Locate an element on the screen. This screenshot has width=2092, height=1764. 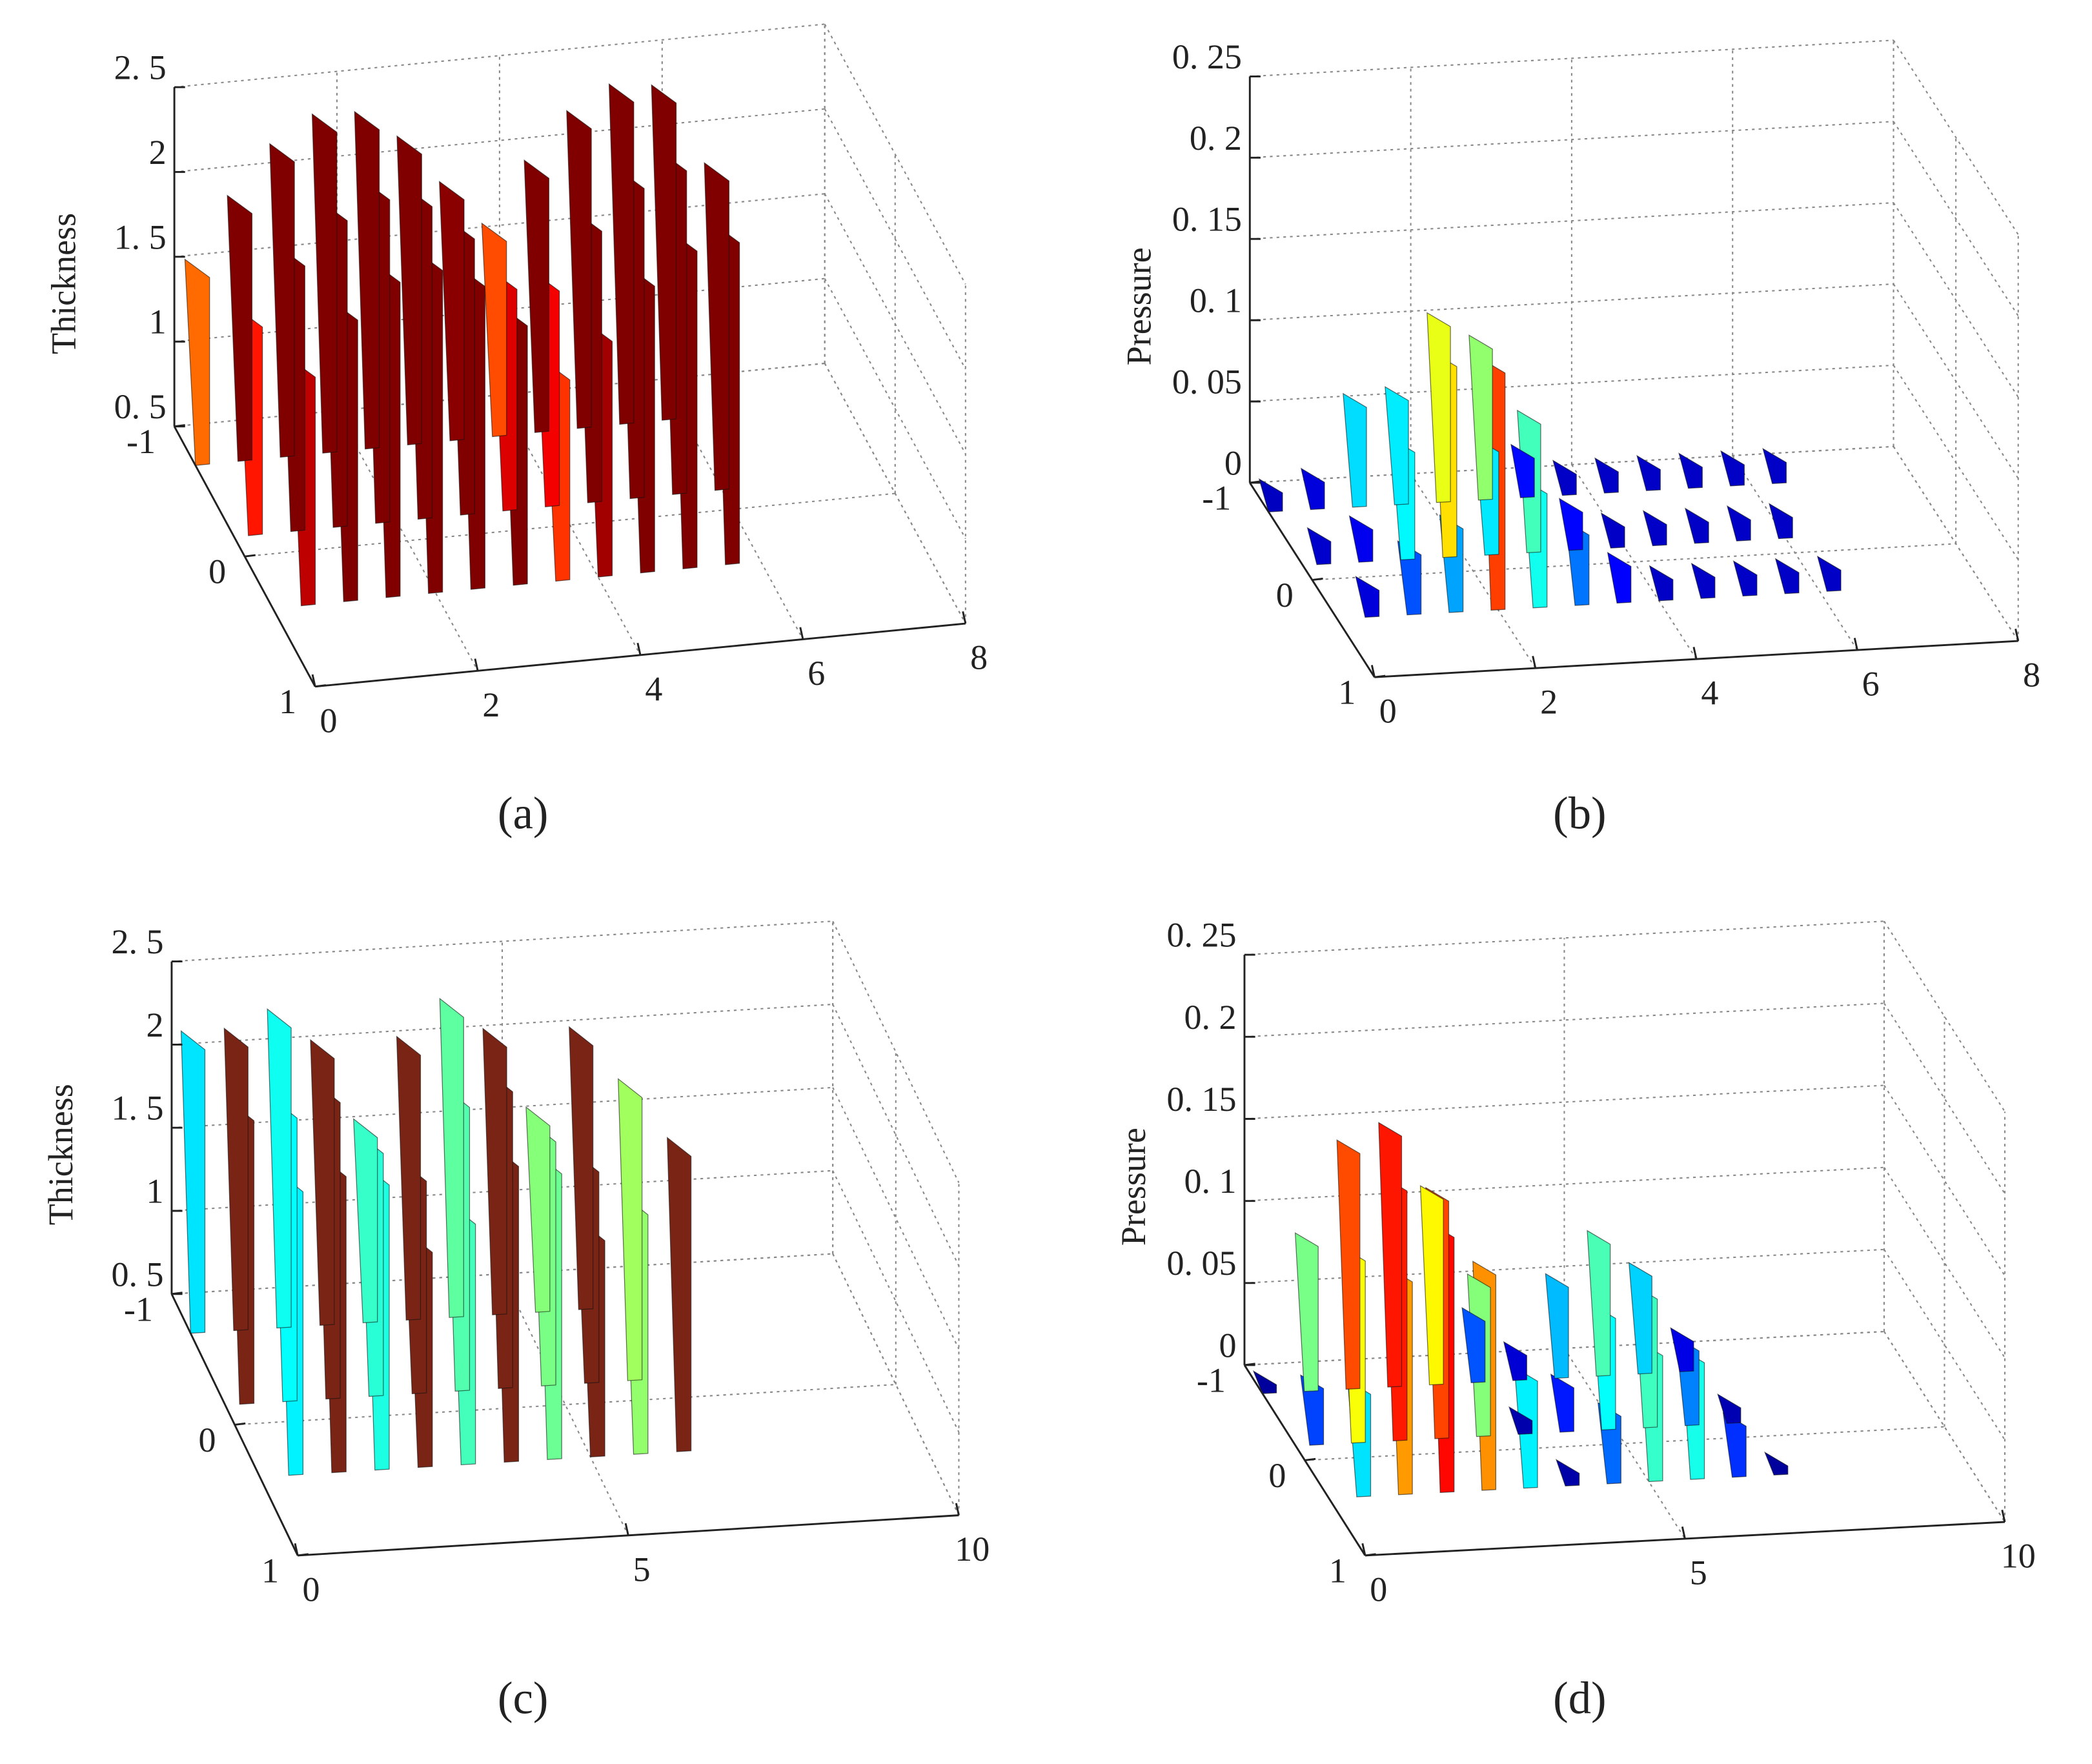
z-tick-label: 0. 1 is located at coordinates (1210, 1181).